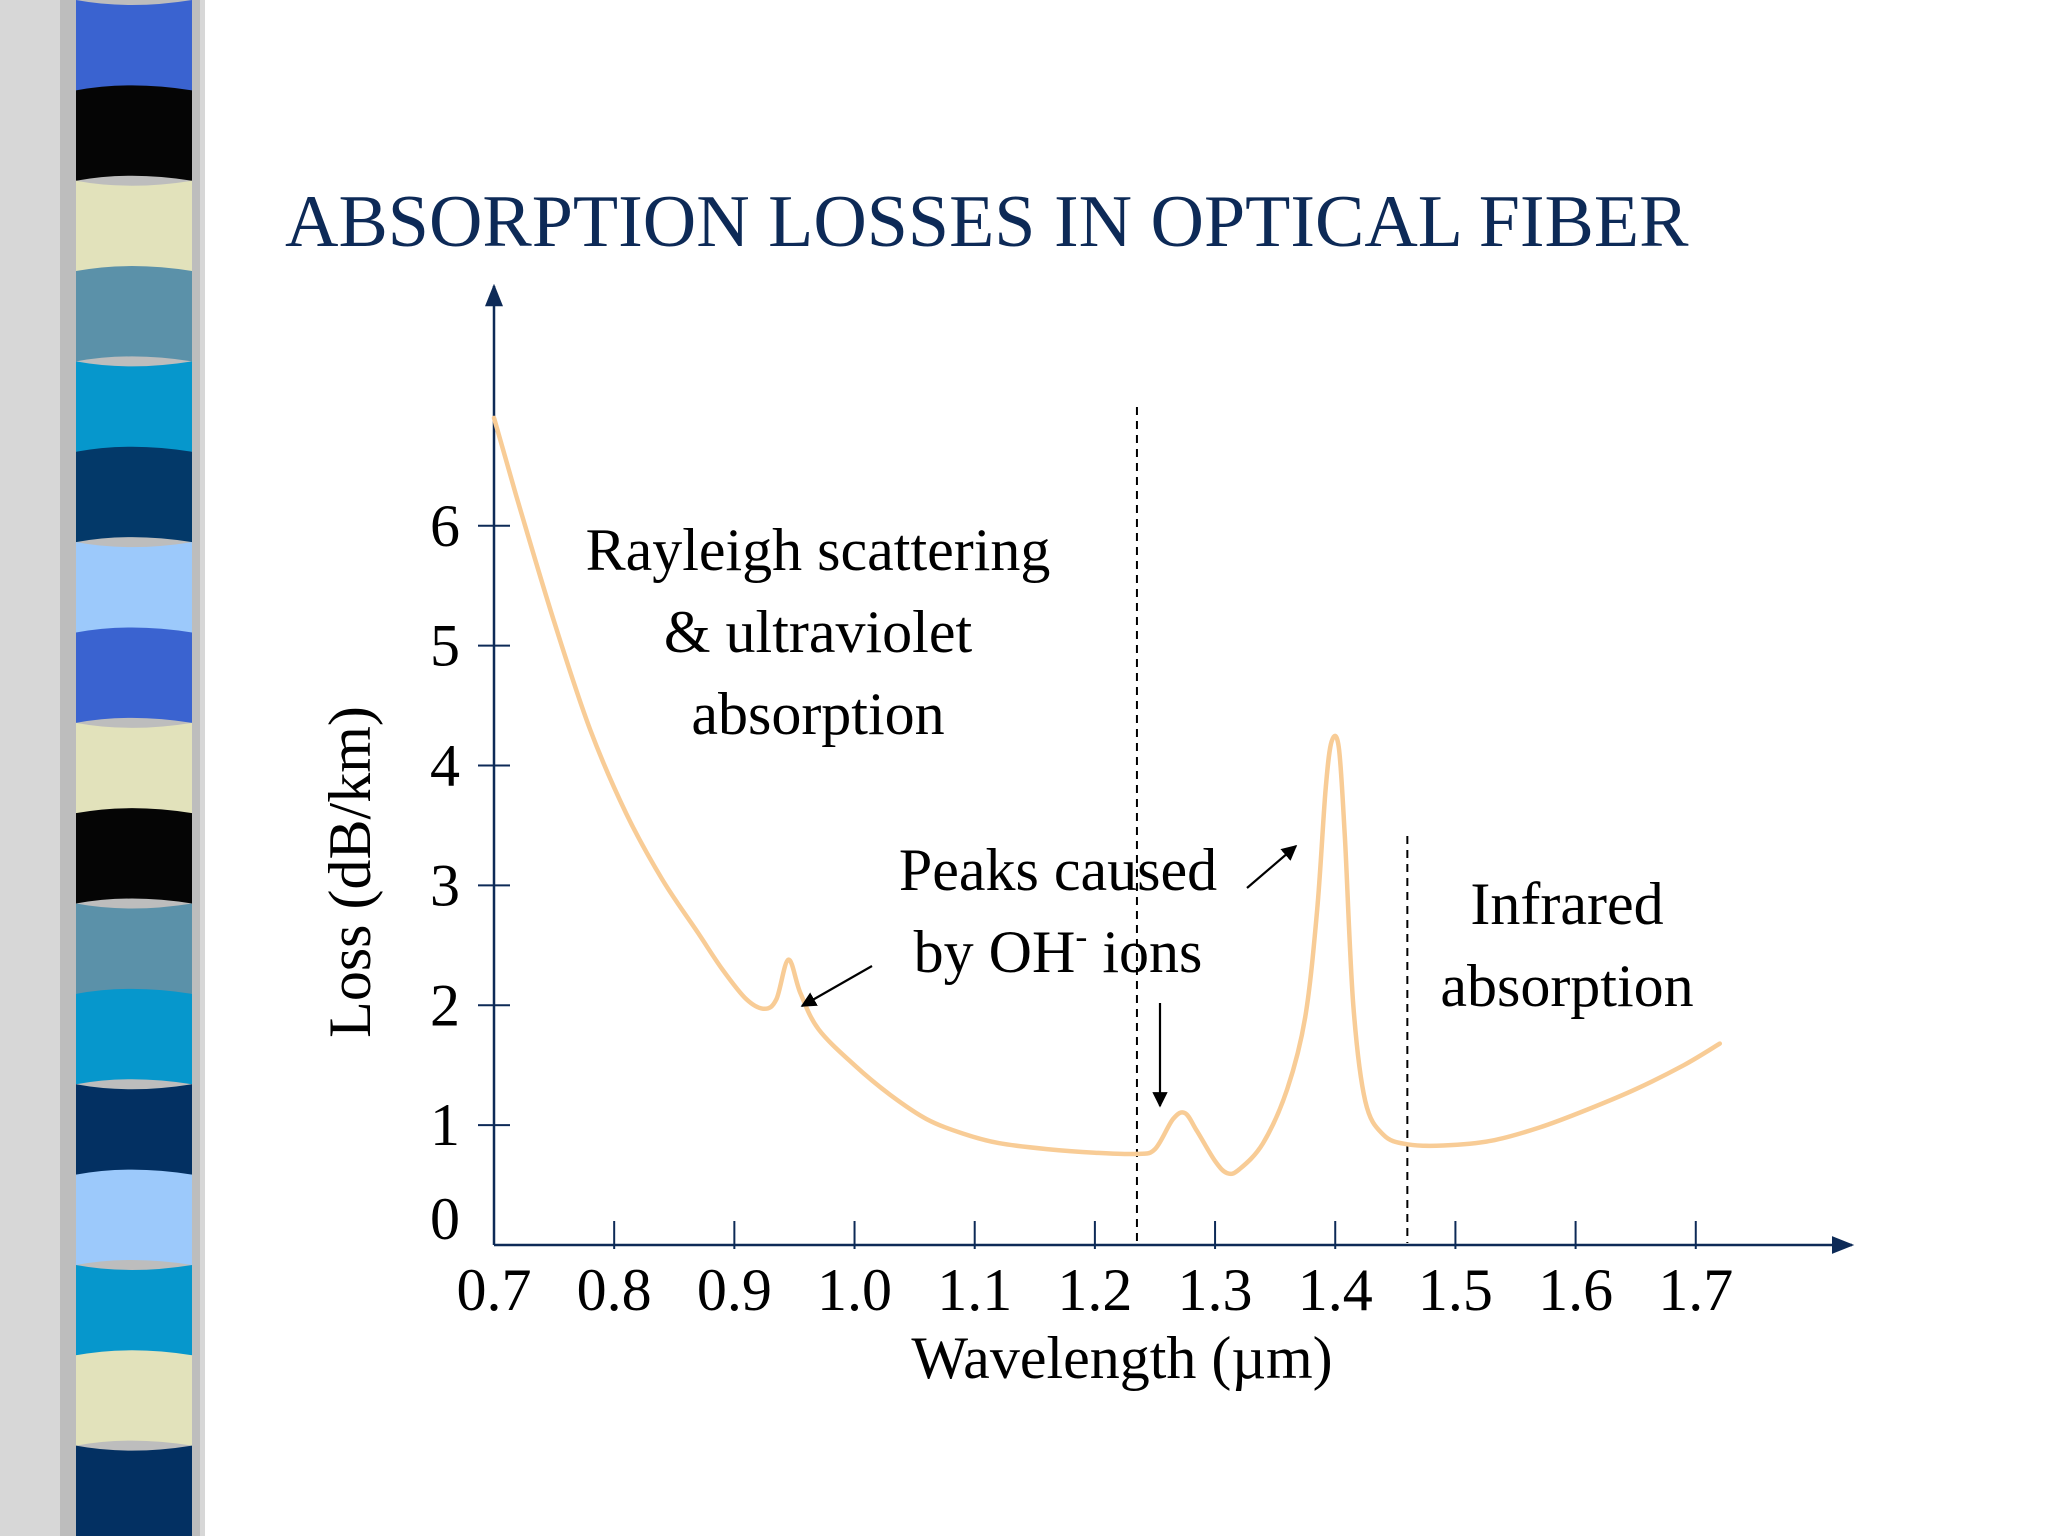 The width and height of the screenshot is (2048, 1536). What do you see at coordinates (1566, 904) in the screenshot?
I see `annotation-infrared-line1: Infrared` at bounding box center [1566, 904].